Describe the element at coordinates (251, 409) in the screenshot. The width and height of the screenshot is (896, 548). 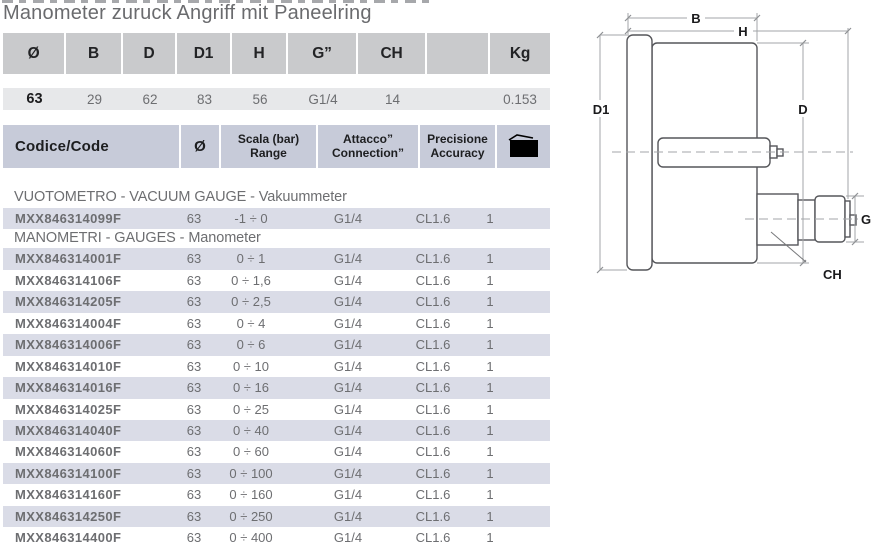
I see `cell-range: 0 ÷ 25` at that location.